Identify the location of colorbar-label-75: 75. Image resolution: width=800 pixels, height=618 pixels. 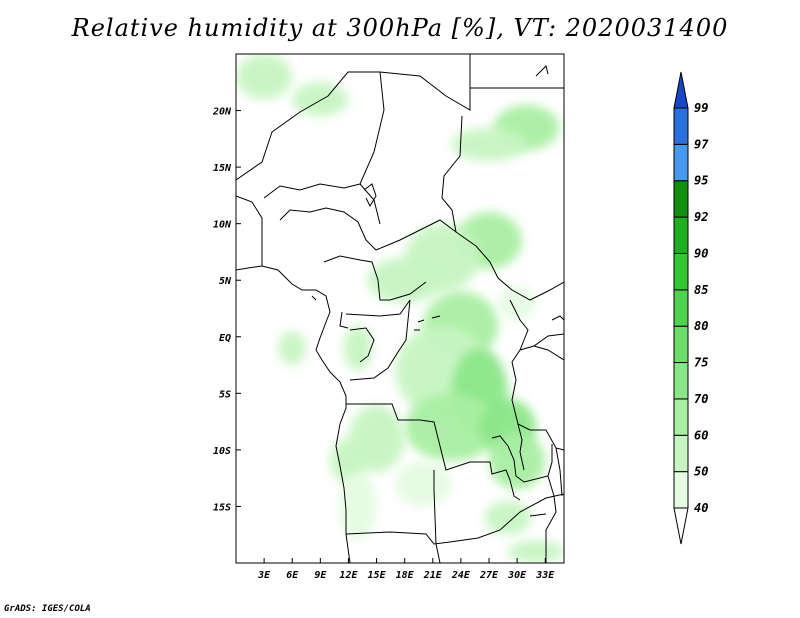
(701, 363).